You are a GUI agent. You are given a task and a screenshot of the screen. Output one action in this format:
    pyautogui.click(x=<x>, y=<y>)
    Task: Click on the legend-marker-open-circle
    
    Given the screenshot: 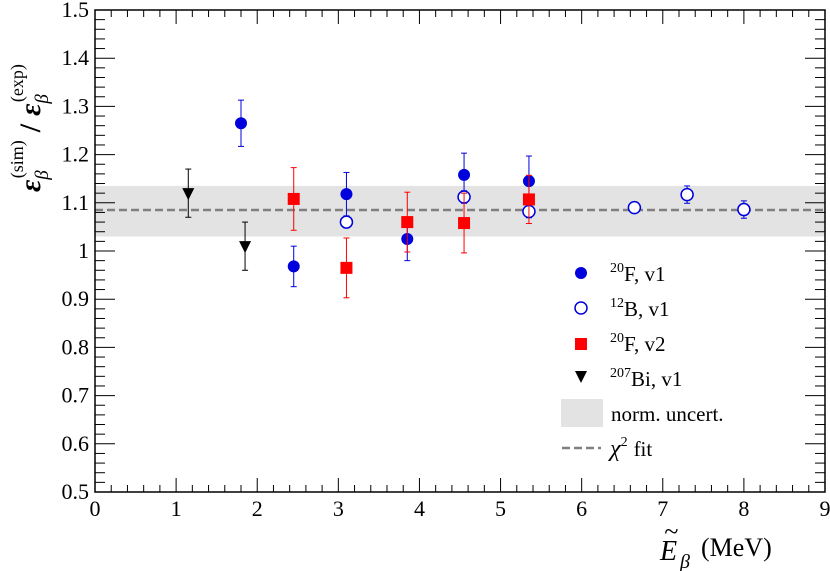 What is the action you would take?
    pyautogui.click(x=581, y=308)
    